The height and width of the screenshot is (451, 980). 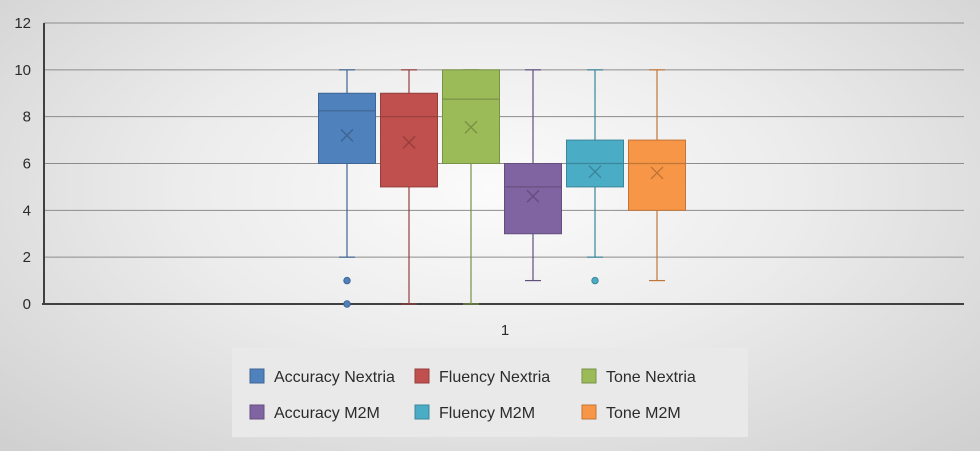 I want to click on y-tick-label: 8, so click(x=27, y=117).